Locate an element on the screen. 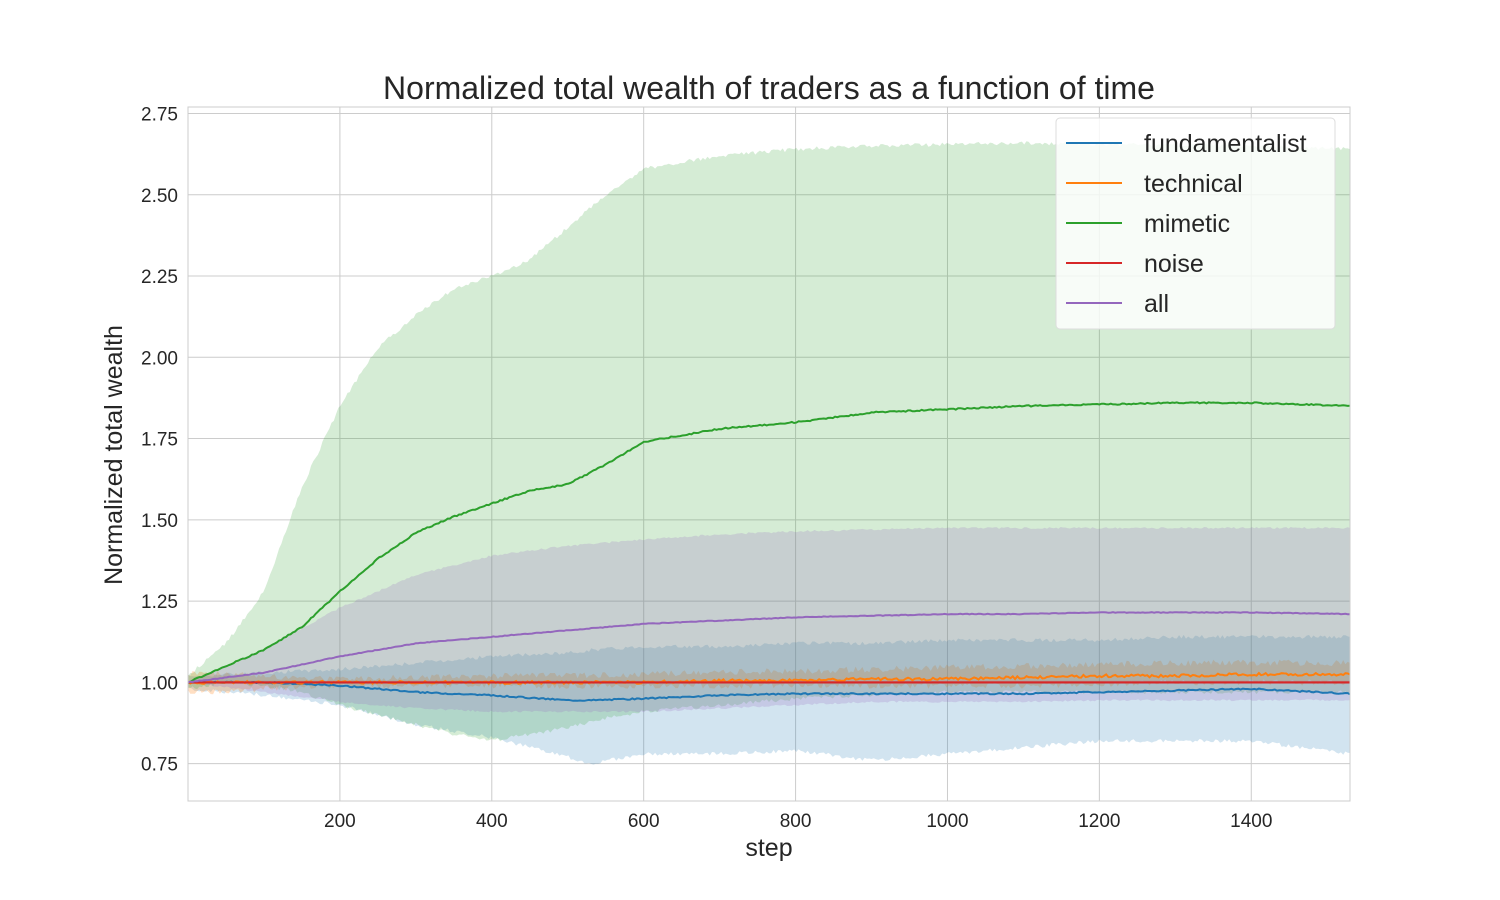  x-axis-label: step is located at coordinates (768, 848).